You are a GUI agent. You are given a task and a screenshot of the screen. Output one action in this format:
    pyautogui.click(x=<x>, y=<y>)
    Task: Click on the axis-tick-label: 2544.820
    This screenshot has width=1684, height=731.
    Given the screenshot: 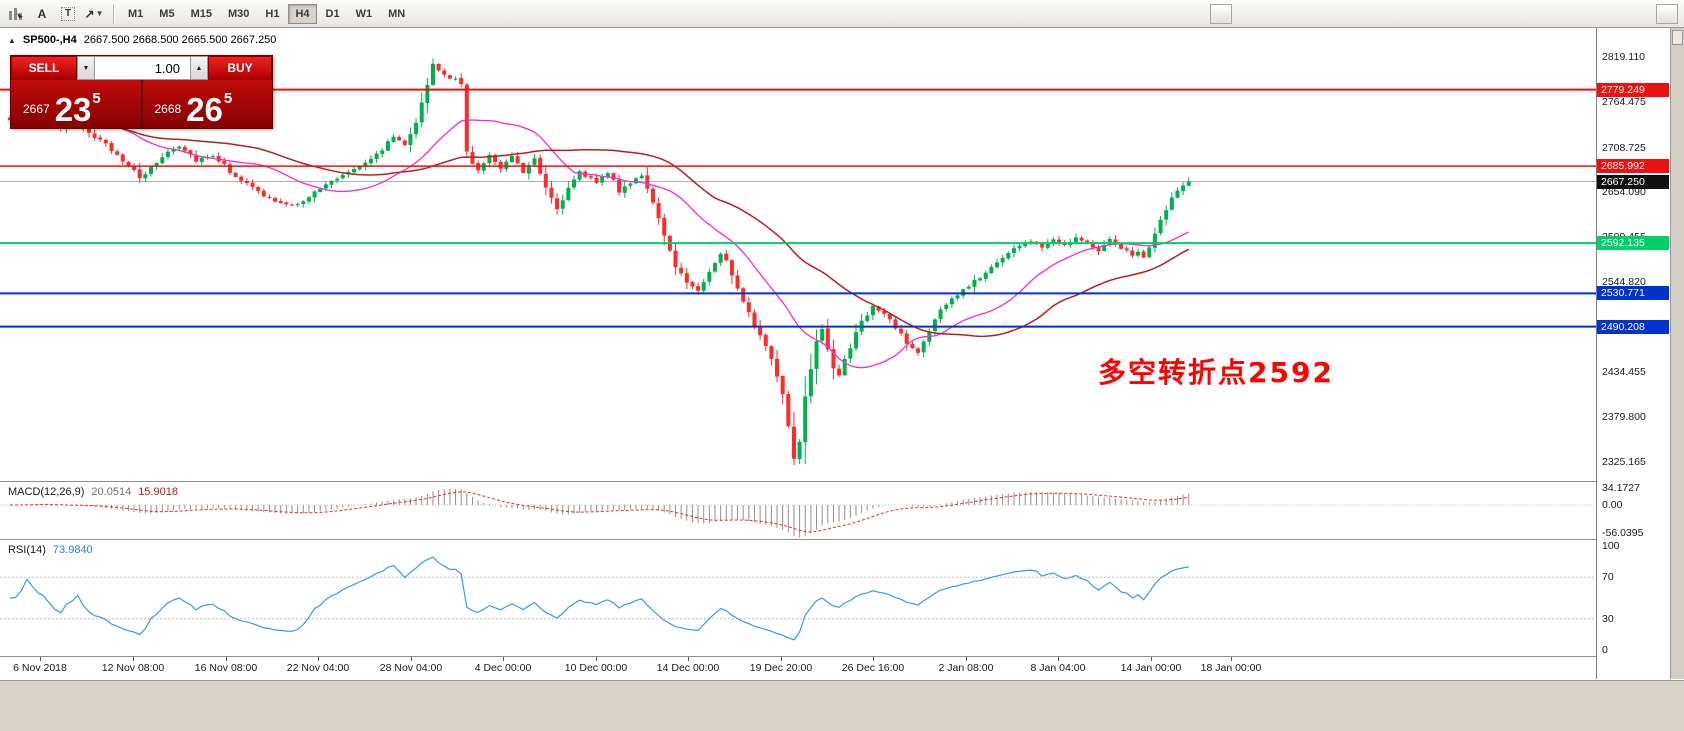 What is the action you would take?
    pyautogui.click(x=1624, y=281)
    